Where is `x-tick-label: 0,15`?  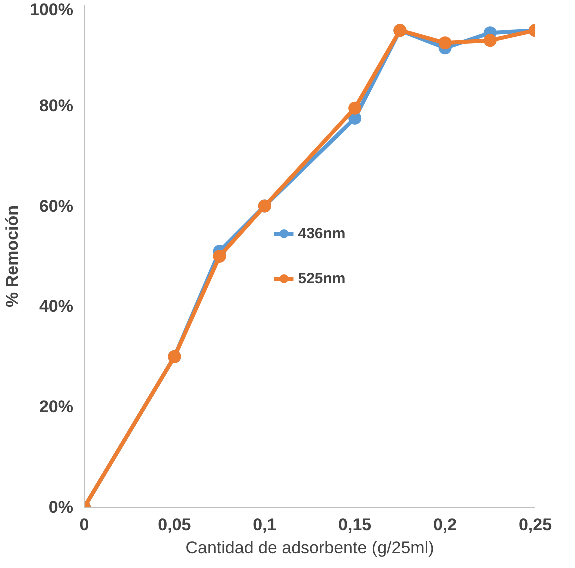 x-tick-label: 0,15 is located at coordinates (355, 525).